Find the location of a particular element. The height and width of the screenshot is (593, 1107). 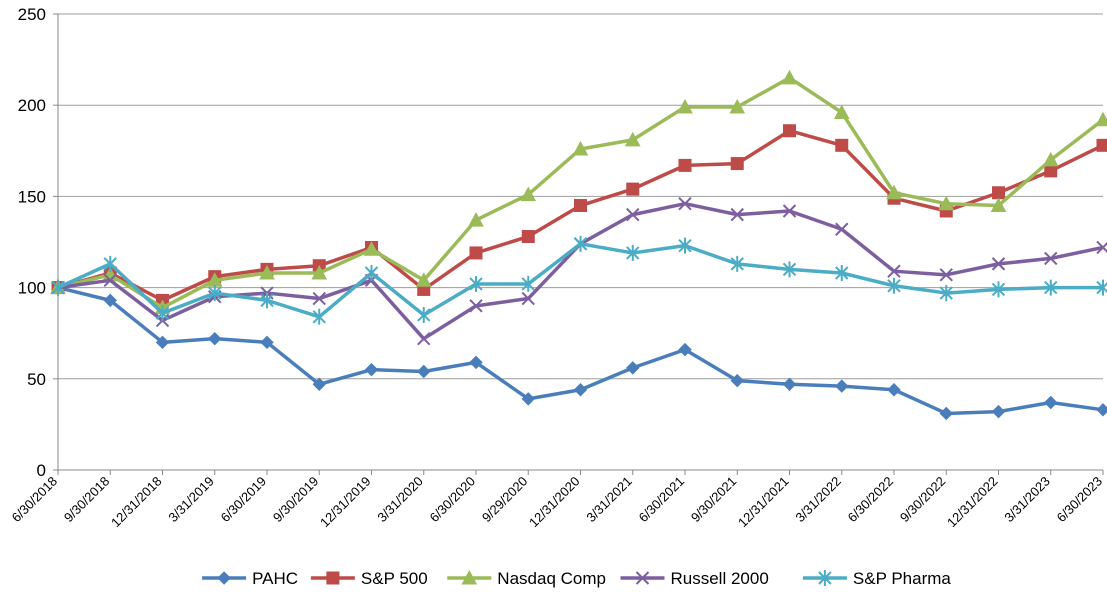

y-tick-label: 250 is located at coordinates (32, 14).